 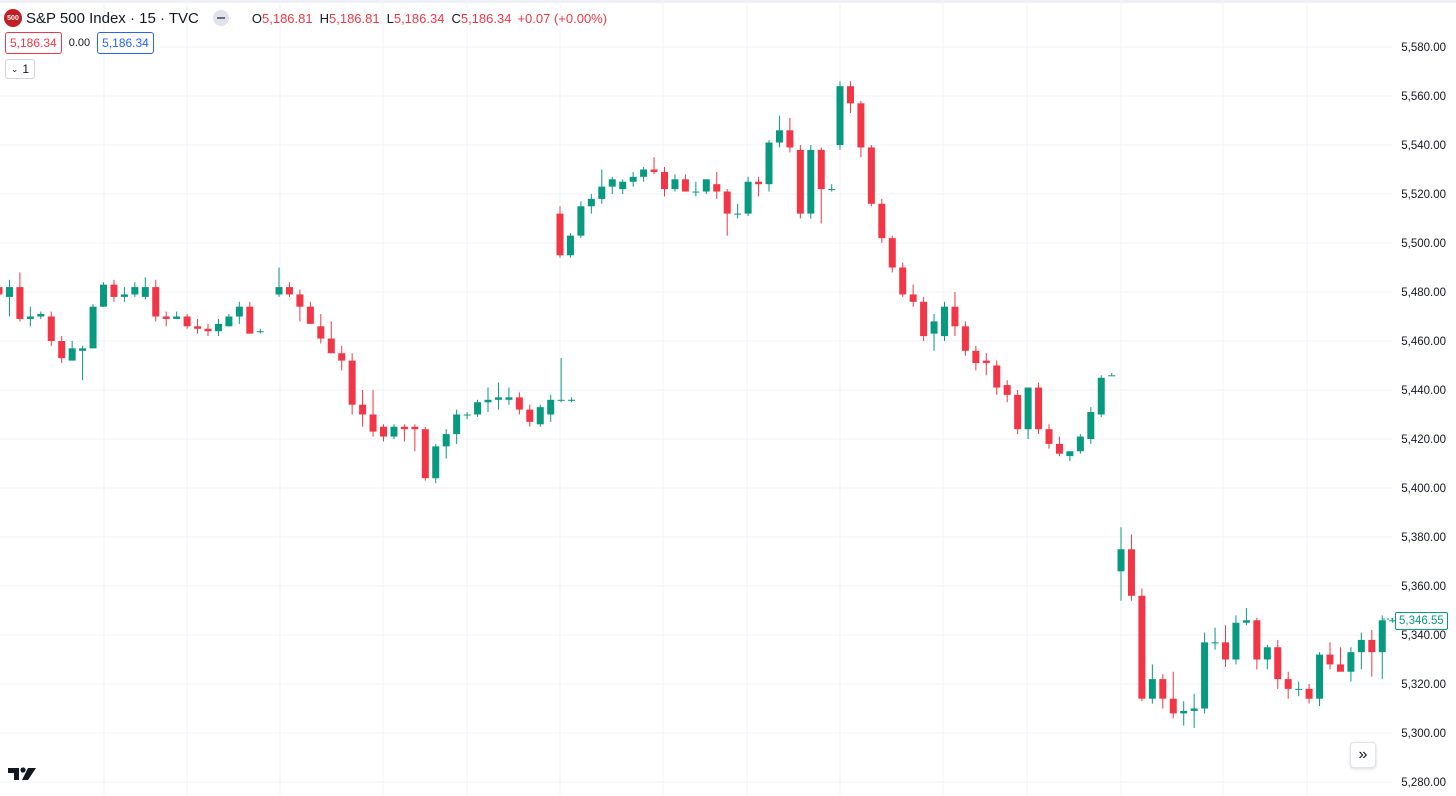 What do you see at coordinates (112, 18) in the screenshot?
I see `symbol-title: S&P 500 Index · 15 · TVC` at bounding box center [112, 18].